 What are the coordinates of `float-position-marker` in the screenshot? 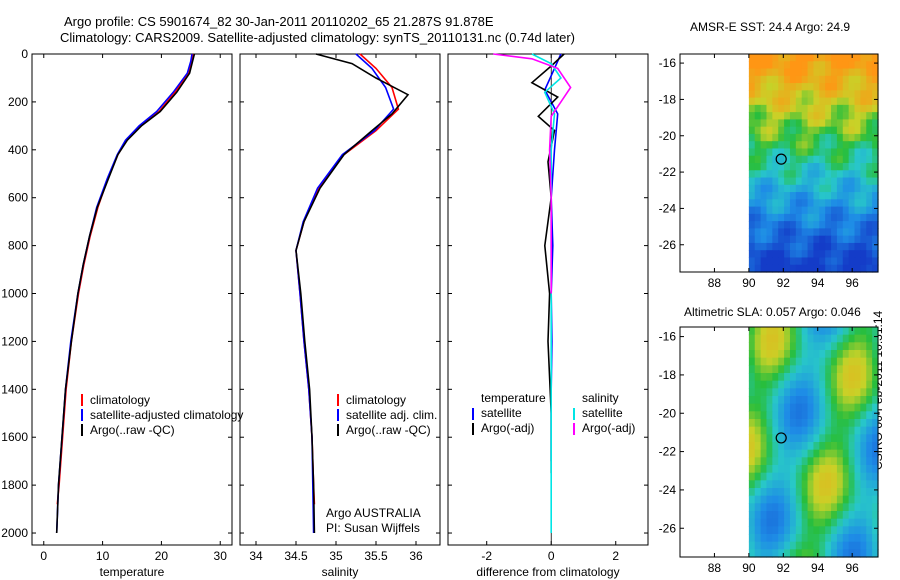 It's located at (781, 159).